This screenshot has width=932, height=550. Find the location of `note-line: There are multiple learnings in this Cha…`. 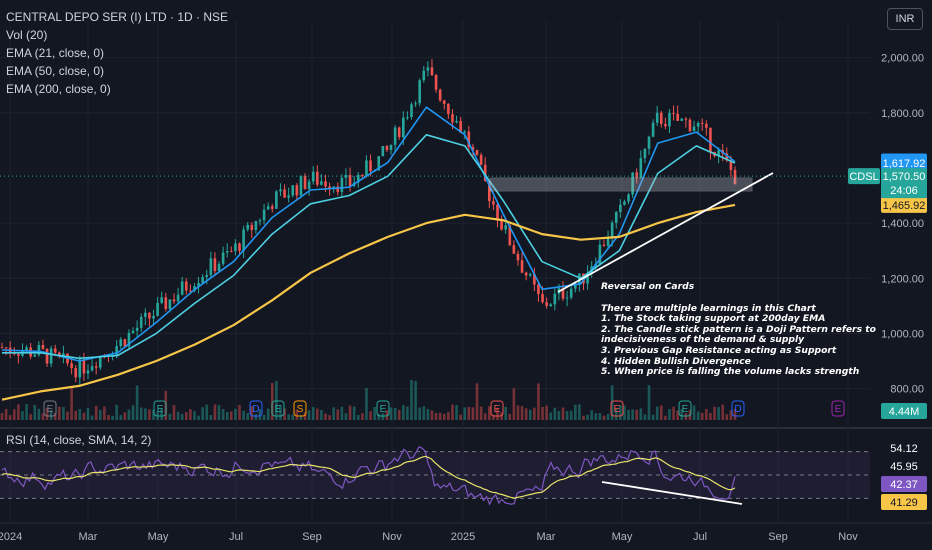

note-line: There are multiple learnings in this Cha… is located at coordinates (708, 308).